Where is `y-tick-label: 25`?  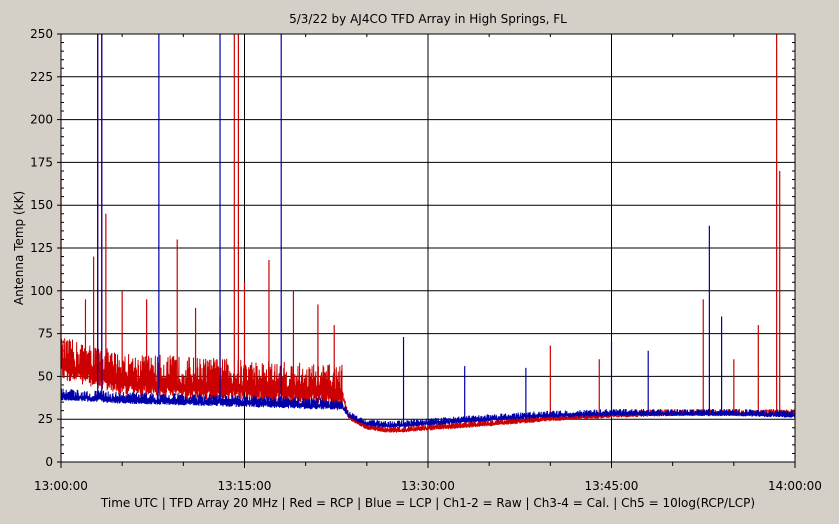 y-tick-label: 25 is located at coordinates (45, 419).